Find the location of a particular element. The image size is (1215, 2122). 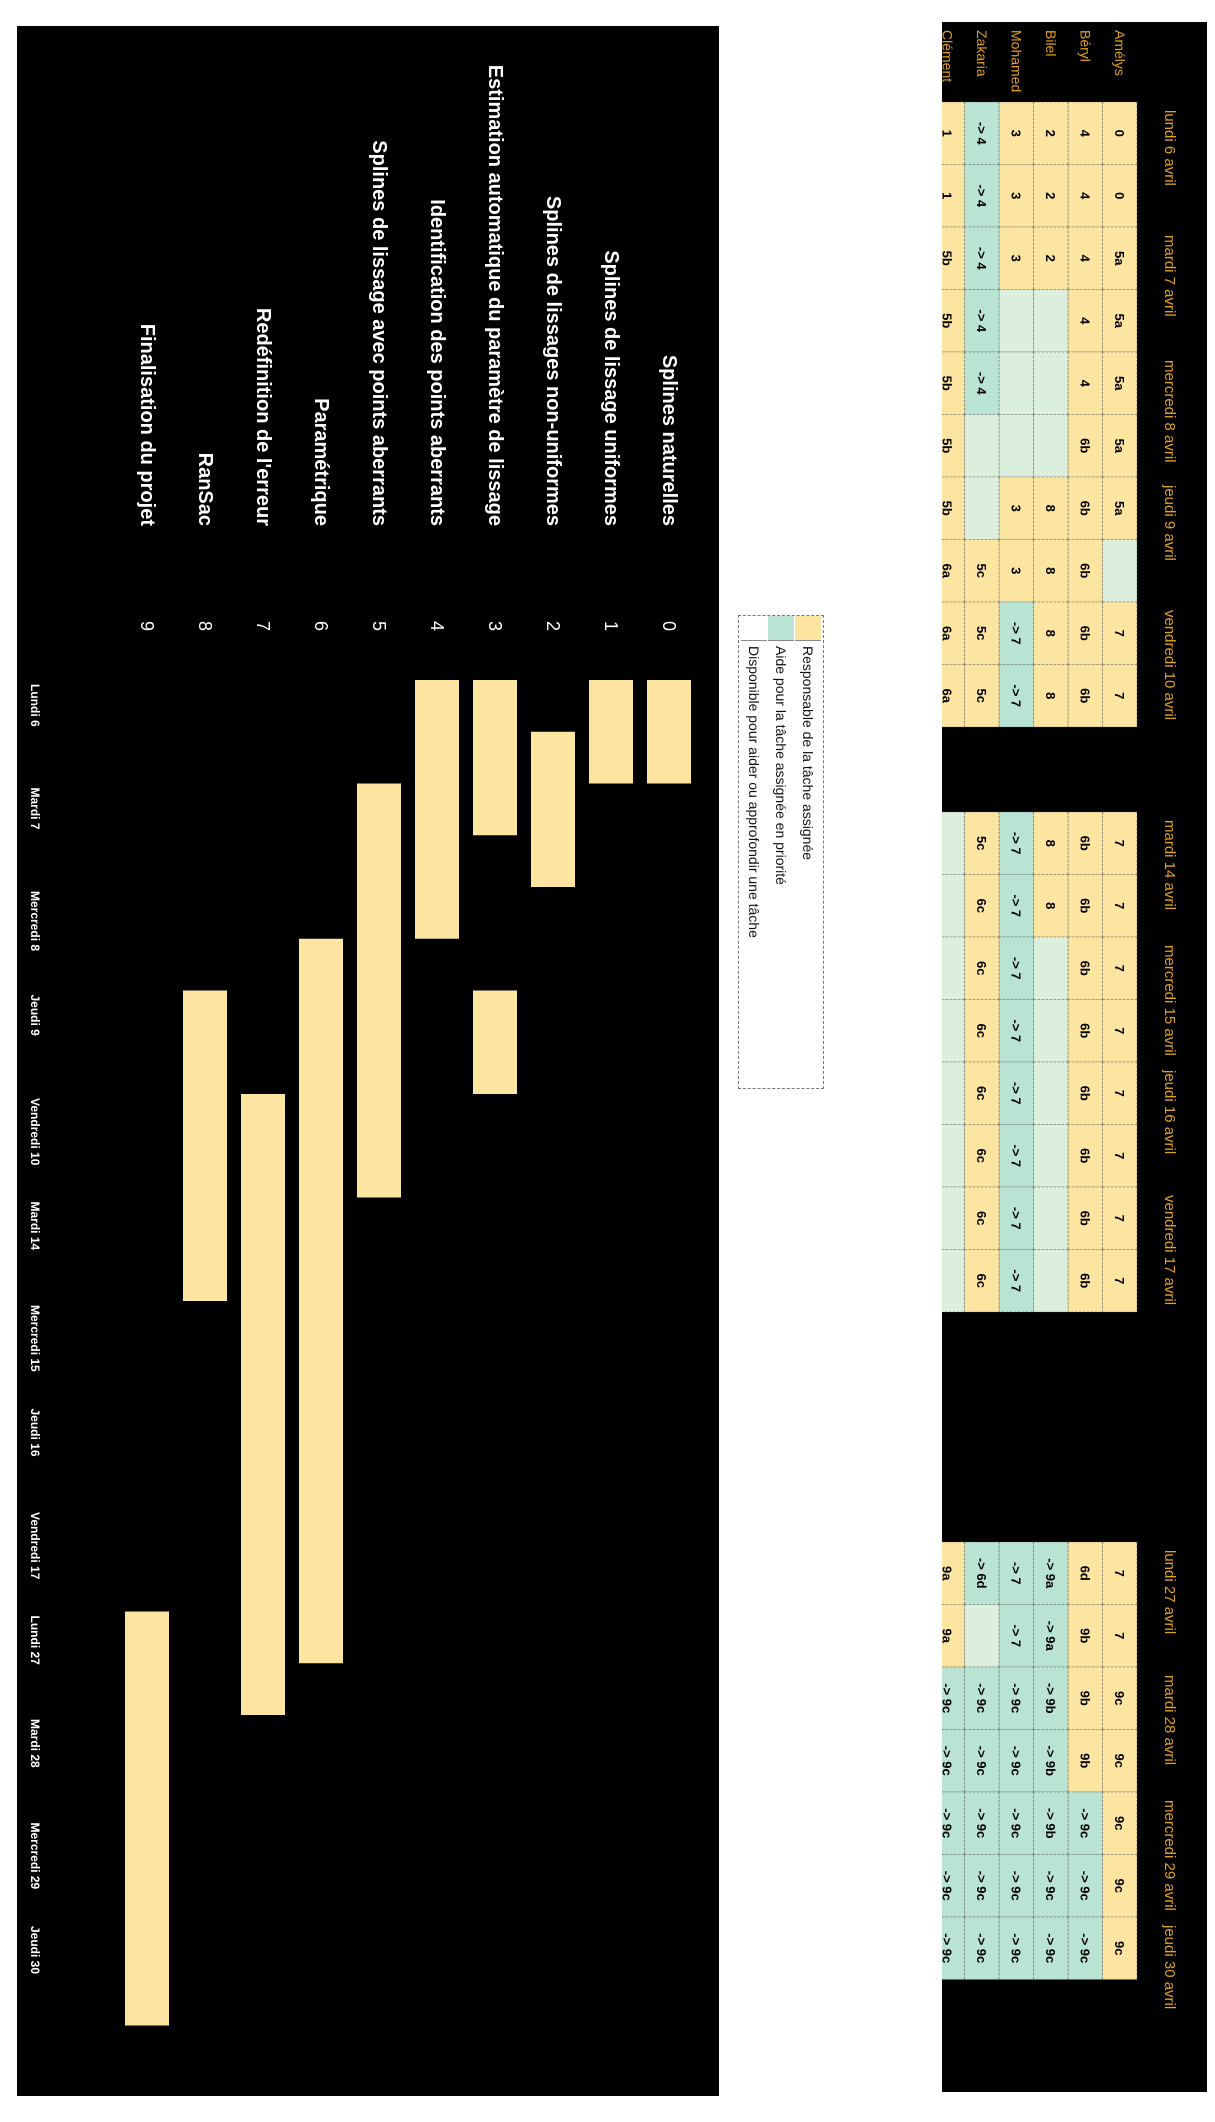

gantt-day-label: Lundi 6 is located at coordinates (35, 705).